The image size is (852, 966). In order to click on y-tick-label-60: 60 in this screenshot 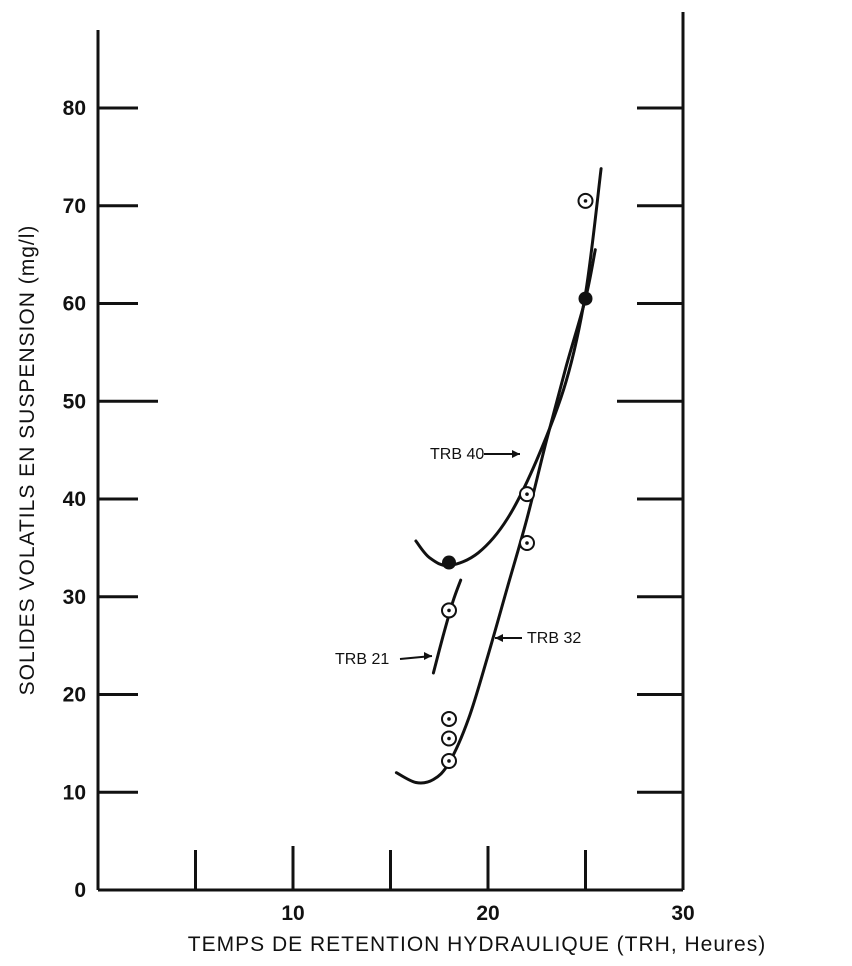, I will do `click(74, 304)`.